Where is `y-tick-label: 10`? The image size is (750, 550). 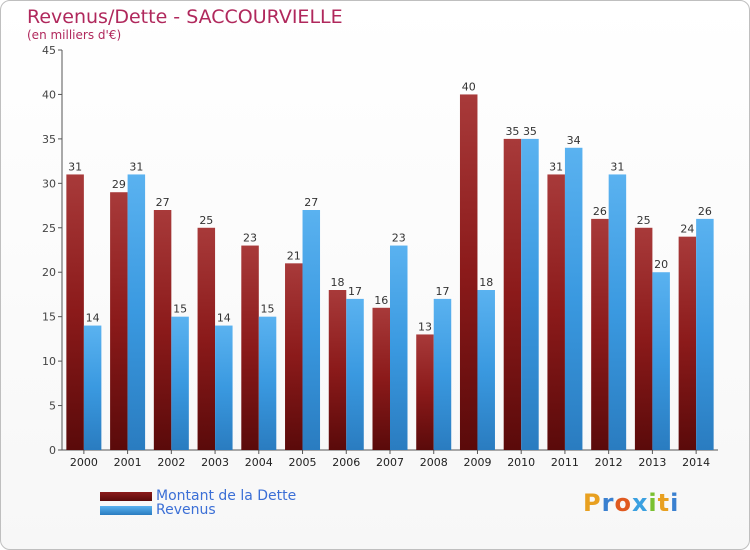
y-tick-label: 10 is located at coordinates (49, 361).